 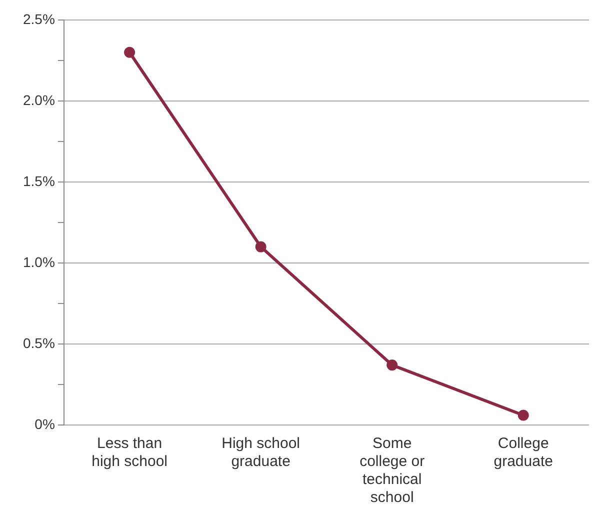 I want to click on y-tick-label: 1.0%, so click(x=38, y=262).